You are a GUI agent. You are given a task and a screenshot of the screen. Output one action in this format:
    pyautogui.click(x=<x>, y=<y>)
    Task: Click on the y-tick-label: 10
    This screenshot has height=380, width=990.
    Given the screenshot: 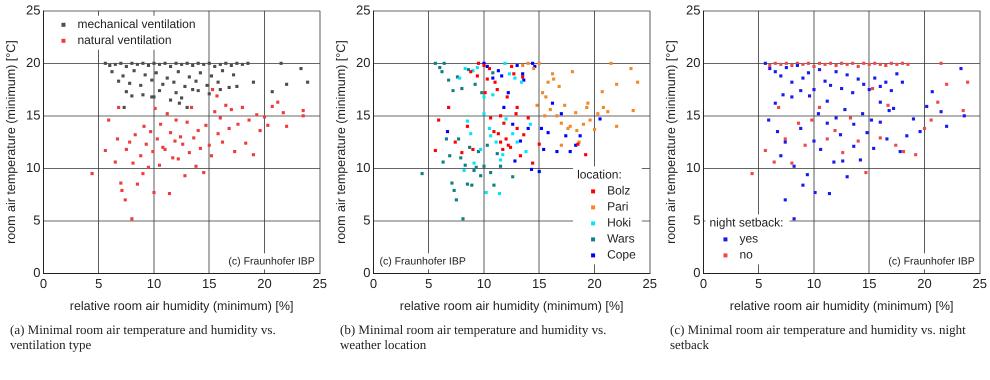 What is the action you would take?
    pyautogui.click(x=363, y=167)
    